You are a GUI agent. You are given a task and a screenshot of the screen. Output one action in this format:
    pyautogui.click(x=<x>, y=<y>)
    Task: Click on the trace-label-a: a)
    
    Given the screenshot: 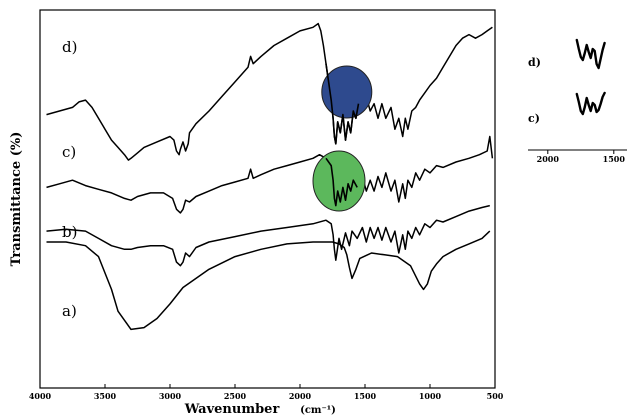 What is the action you would take?
    pyautogui.click(x=69, y=311)
    